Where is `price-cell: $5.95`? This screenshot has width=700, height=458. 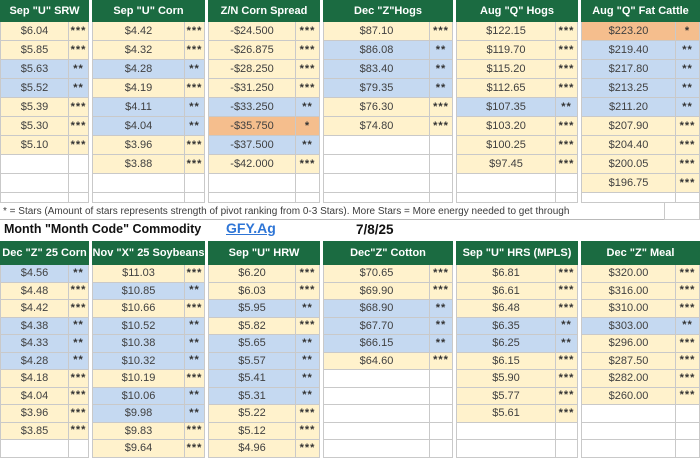
price-cell: $5.95 is located at coordinates (252, 309).